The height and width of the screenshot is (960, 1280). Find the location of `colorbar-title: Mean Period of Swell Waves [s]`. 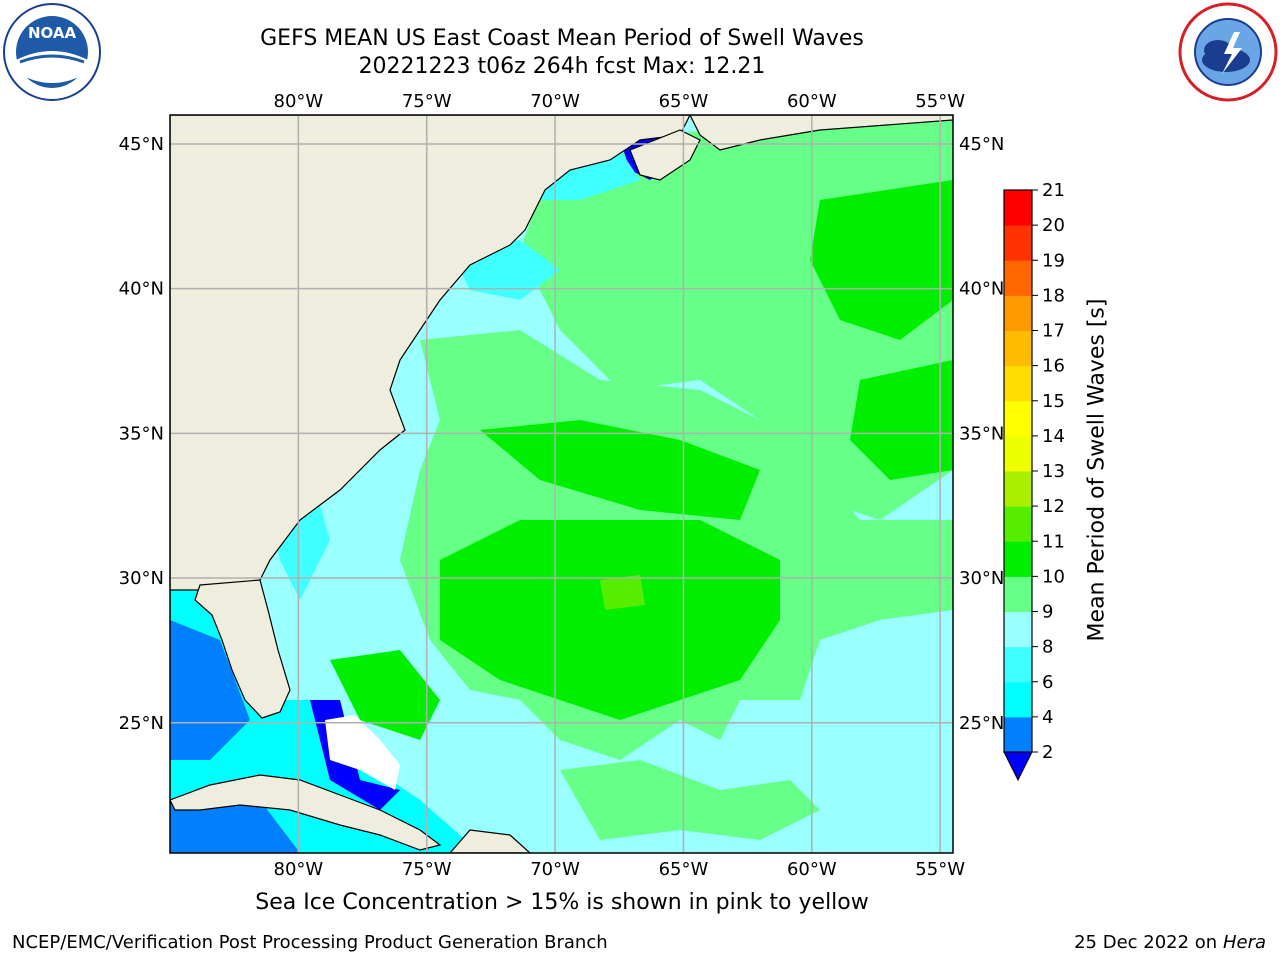

colorbar-title: Mean Period of Swell Waves [s] is located at coordinates (1097, 470).